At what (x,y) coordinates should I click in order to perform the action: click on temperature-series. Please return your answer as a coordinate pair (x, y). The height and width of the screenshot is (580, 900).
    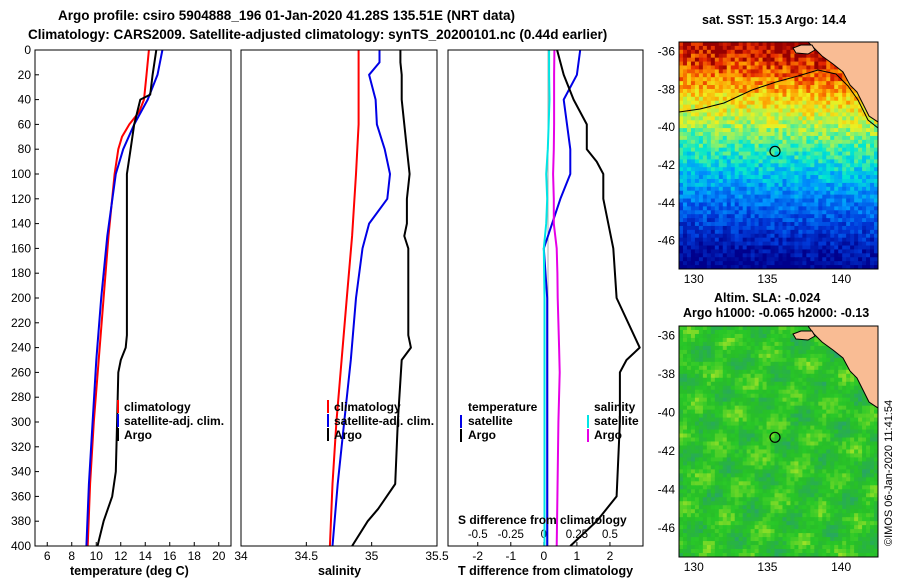
    Looking at the image, I should click on (124, 298).